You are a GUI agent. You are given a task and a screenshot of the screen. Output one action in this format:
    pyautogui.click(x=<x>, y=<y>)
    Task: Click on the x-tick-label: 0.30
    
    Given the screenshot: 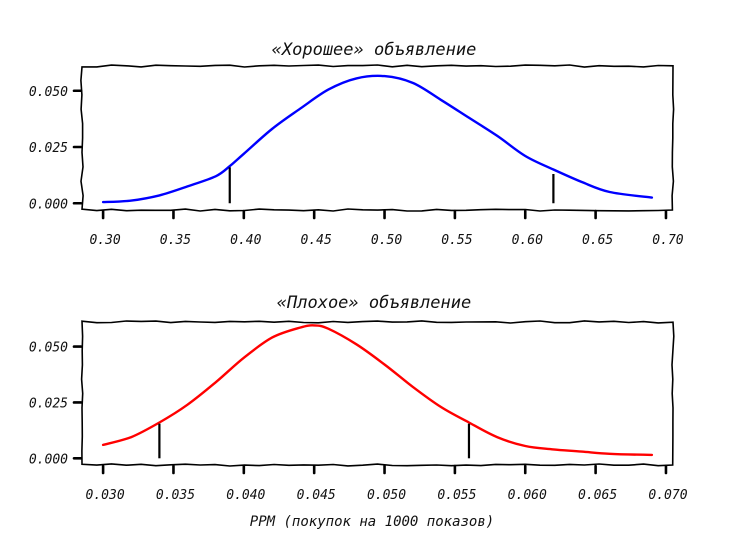 What is the action you would take?
    pyautogui.click(x=104, y=240)
    